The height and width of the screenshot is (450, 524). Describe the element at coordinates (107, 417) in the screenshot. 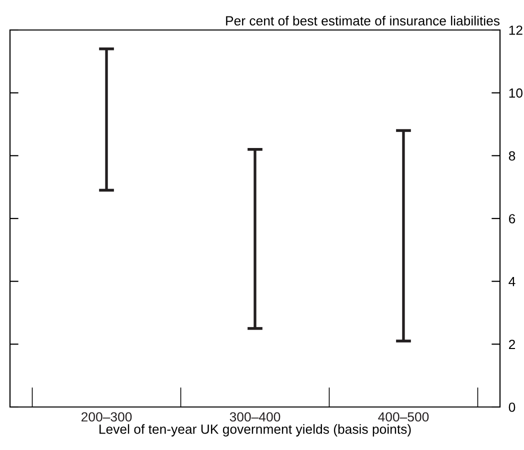

I see `x-tick-label: 200–300` at that location.